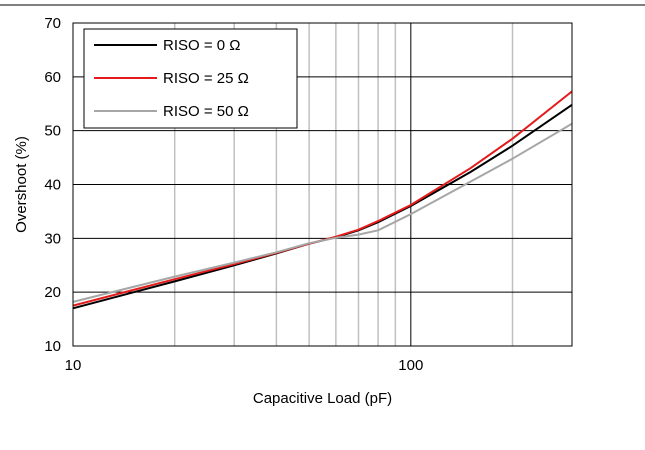 This screenshot has width=645, height=450. I want to click on legend: RISO = 0 Ω RISO = 25 Ω RISO = 50 Ω, so click(190, 78).